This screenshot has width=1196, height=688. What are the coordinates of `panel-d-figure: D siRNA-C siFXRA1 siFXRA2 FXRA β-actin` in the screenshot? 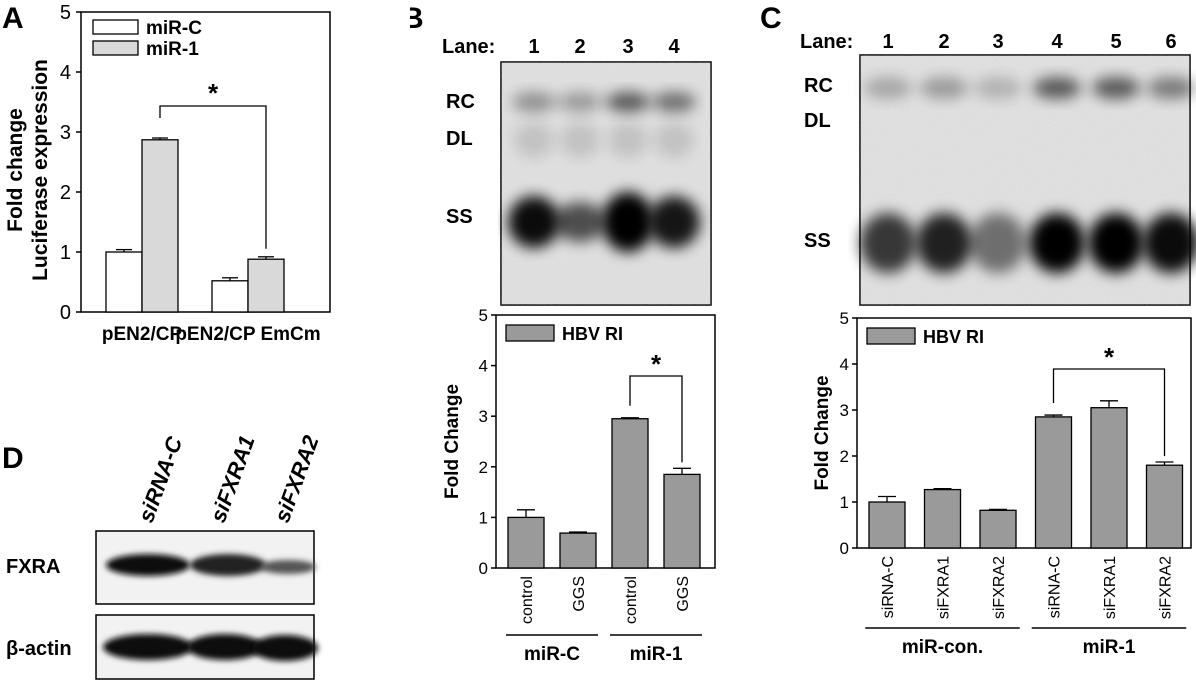 It's located at (163, 555).